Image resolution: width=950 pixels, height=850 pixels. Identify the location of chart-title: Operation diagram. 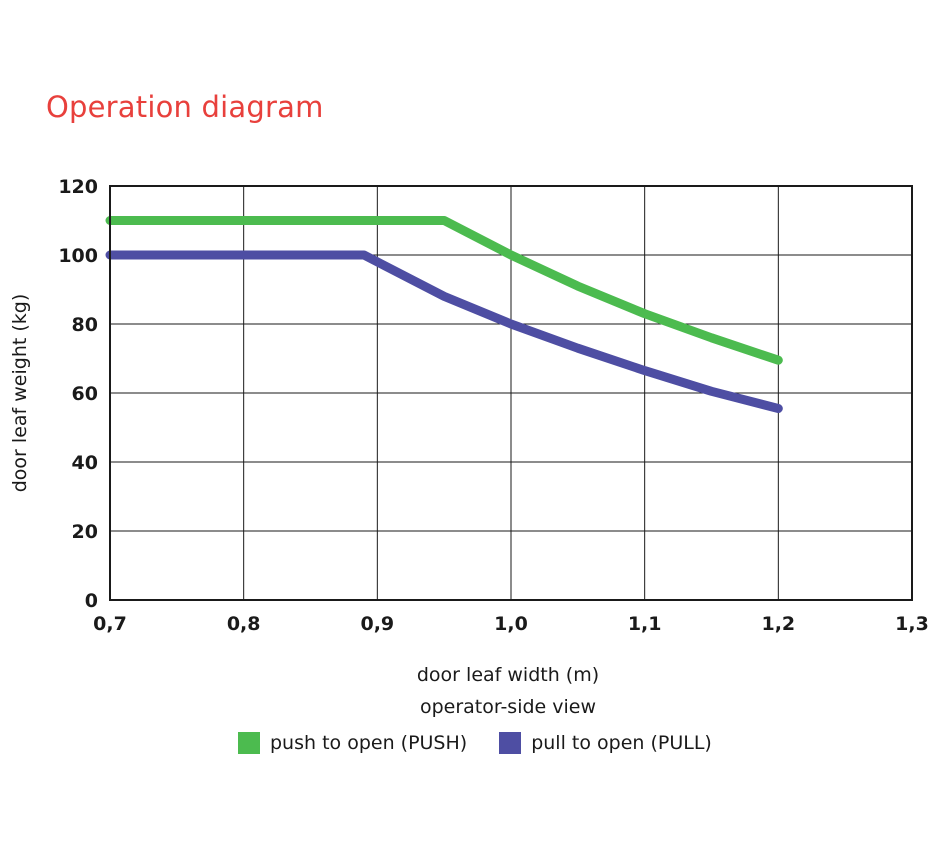
(185, 107).